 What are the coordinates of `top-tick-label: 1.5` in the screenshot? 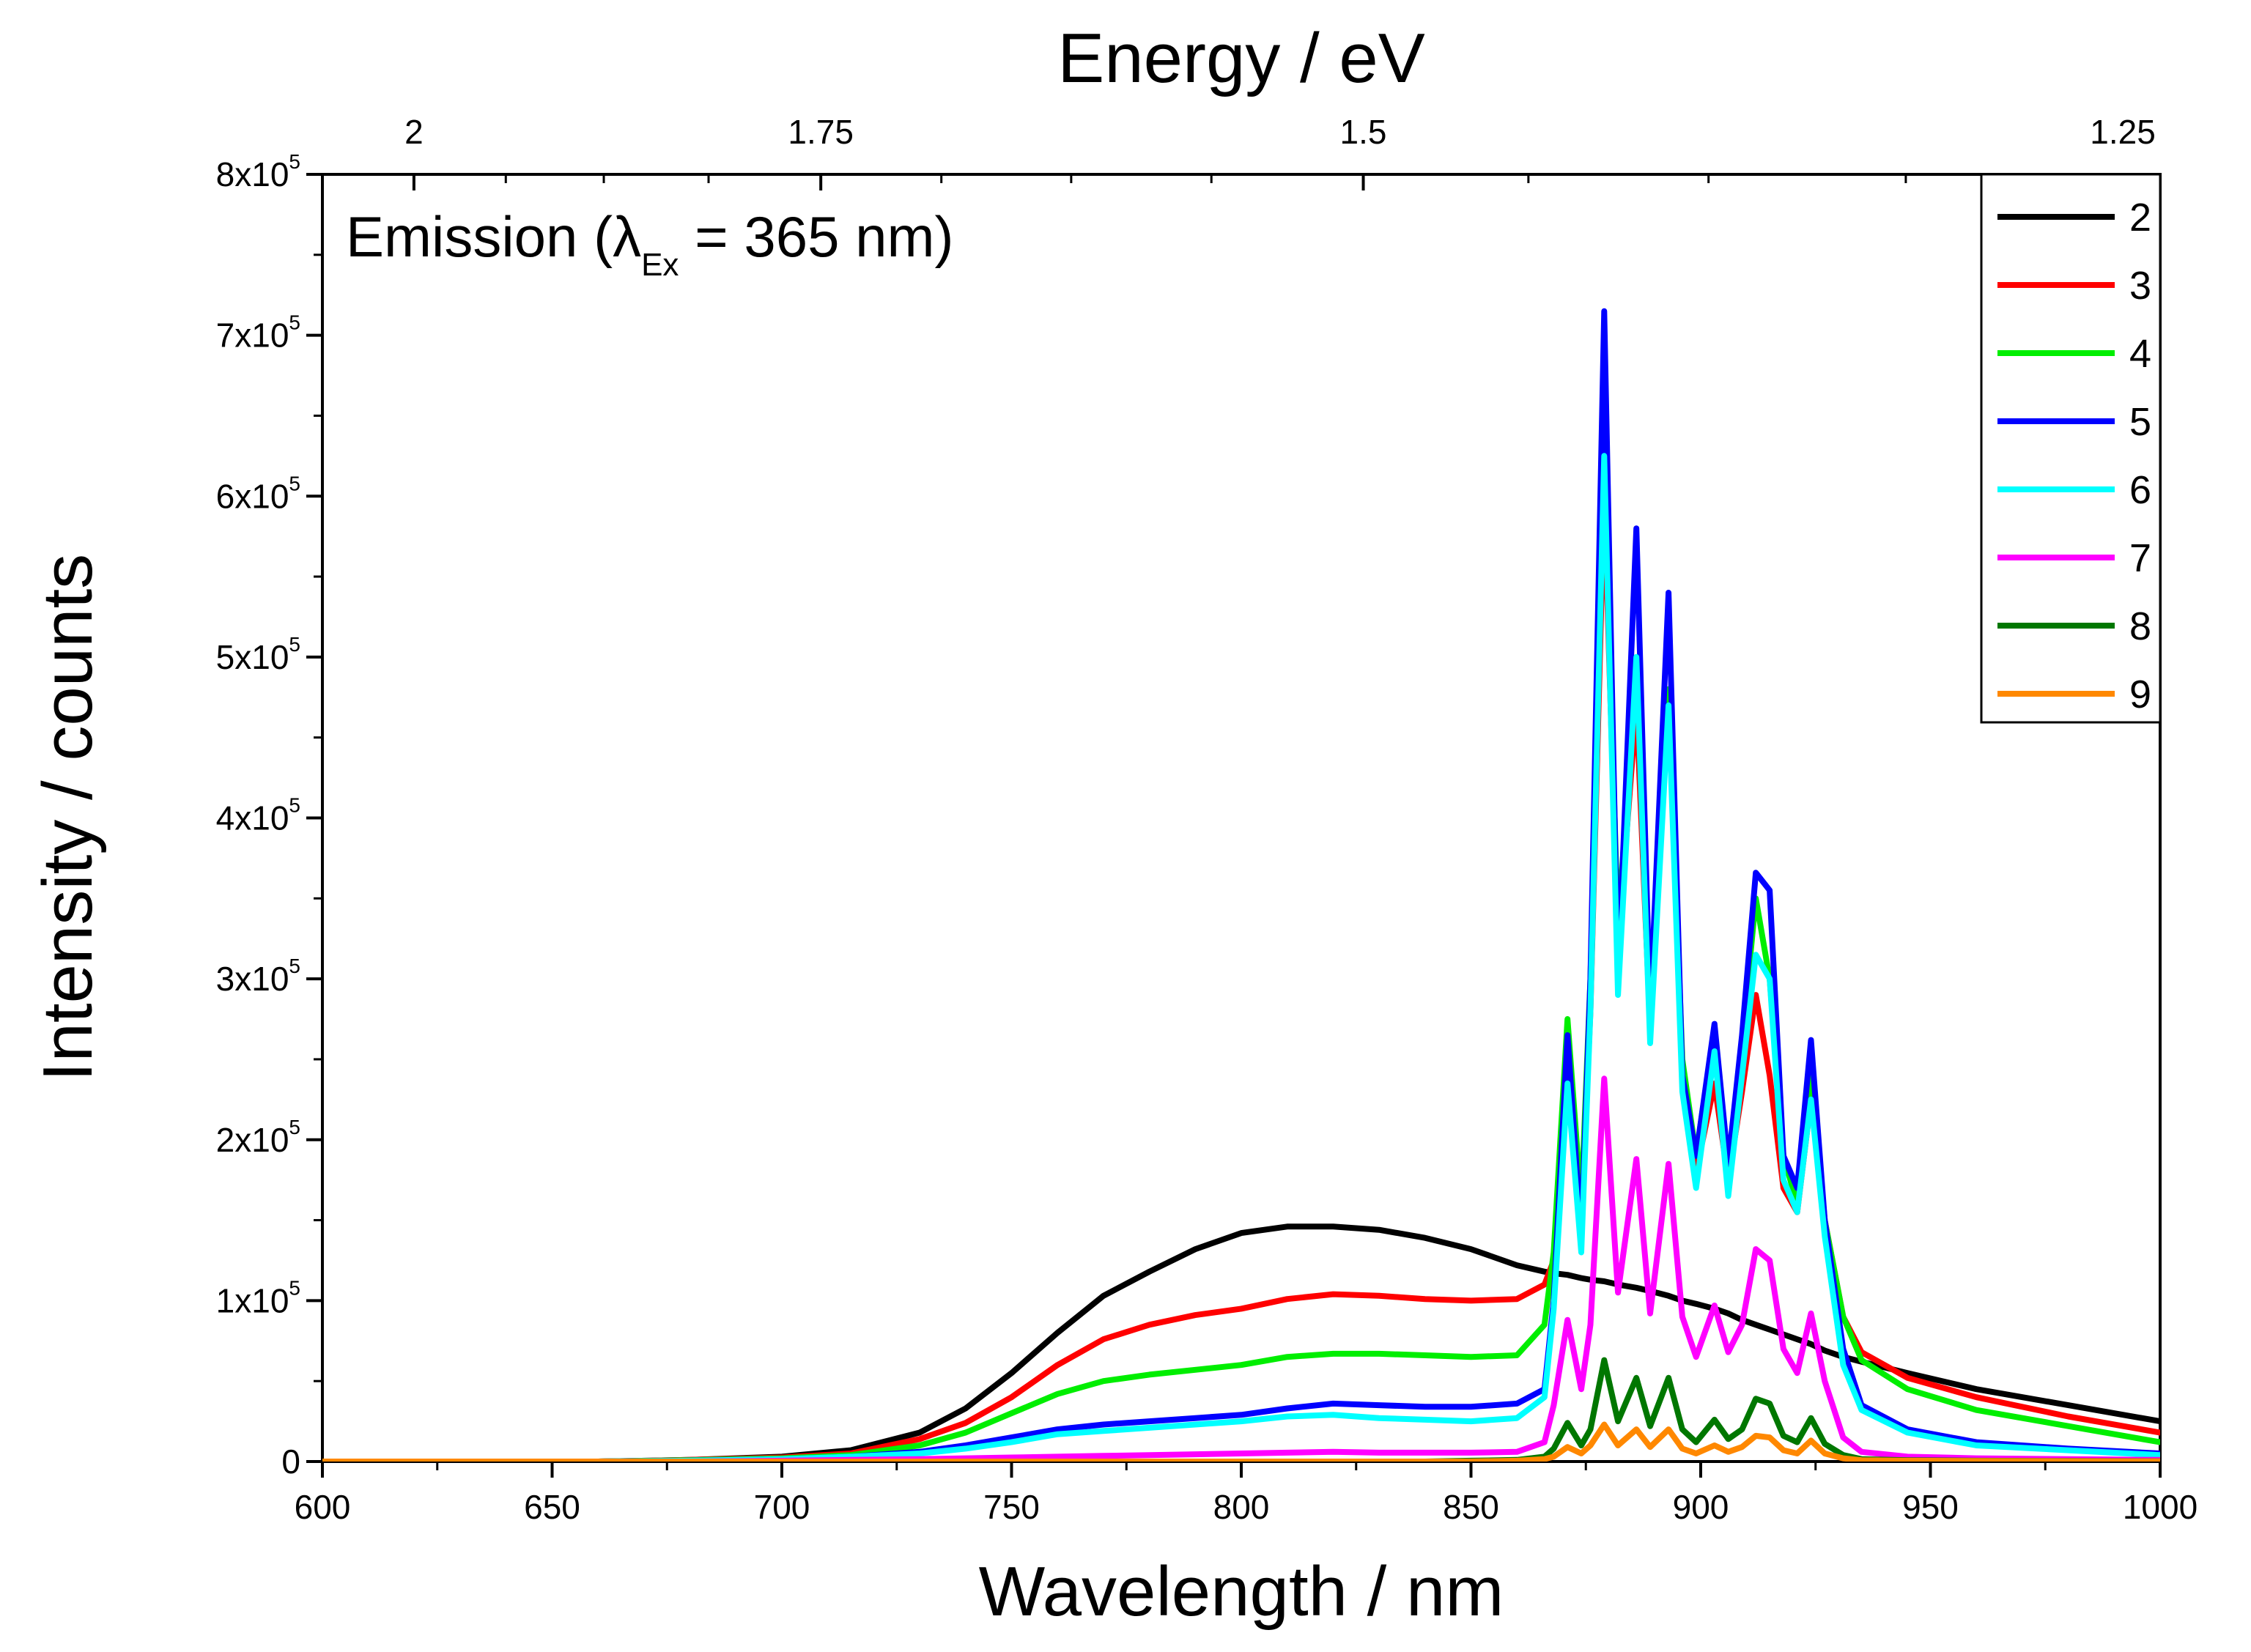 It's located at (1364, 132).